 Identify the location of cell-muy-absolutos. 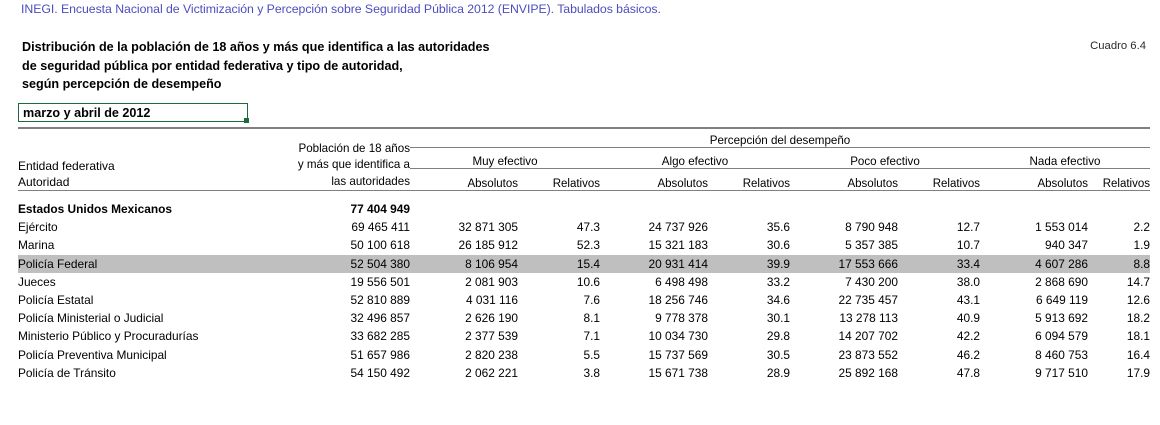
(464, 209).